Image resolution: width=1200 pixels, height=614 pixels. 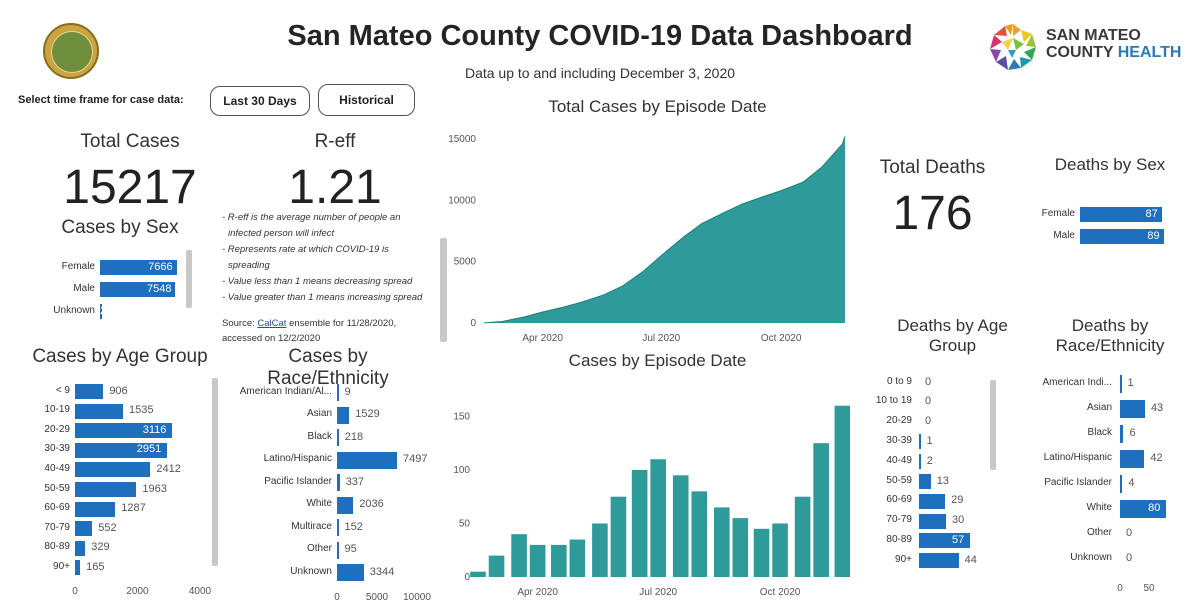 What do you see at coordinates (260, 101) in the screenshot?
I see `last-30-days-button: Last 30 Days` at bounding box center [260, 101].